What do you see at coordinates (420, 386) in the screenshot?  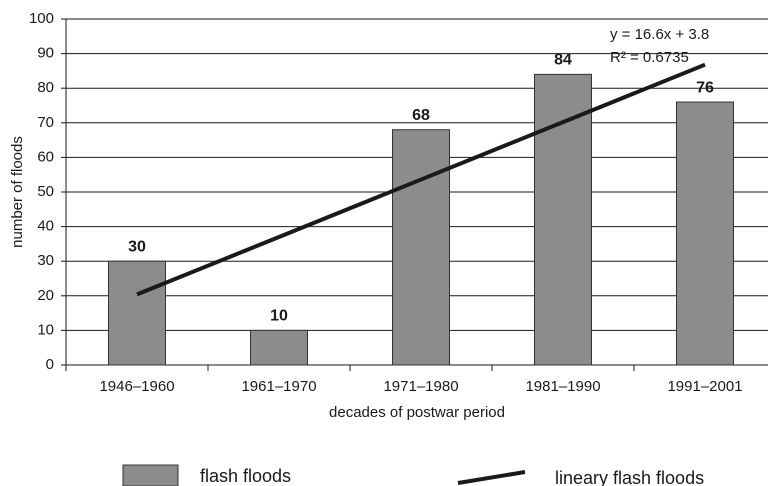 I see `x-tick-label: 1971–1980` at bounding box center [420, 386].